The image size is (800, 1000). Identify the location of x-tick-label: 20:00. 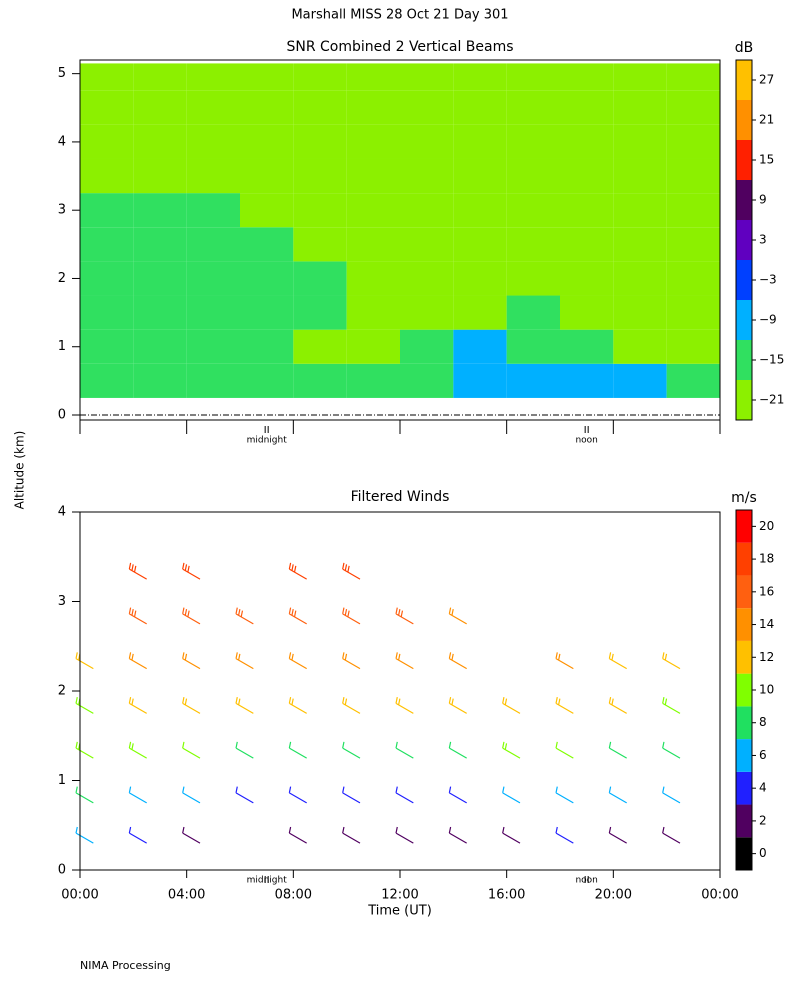
(613, 895).